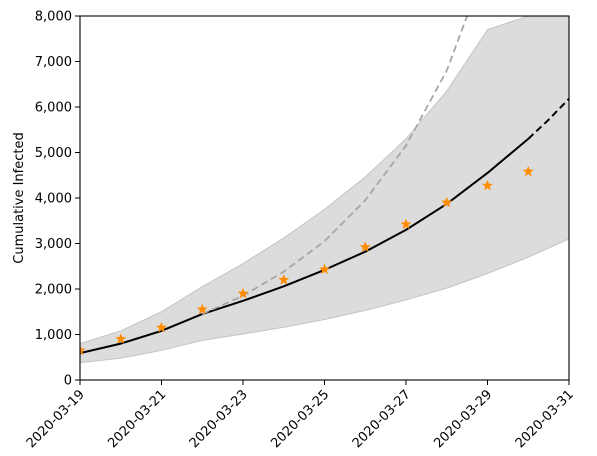  What do you see at coordinates (53, 290) in the screenshot?
I see `y-tick-label: 2,000` at bounding box center [53, 290].